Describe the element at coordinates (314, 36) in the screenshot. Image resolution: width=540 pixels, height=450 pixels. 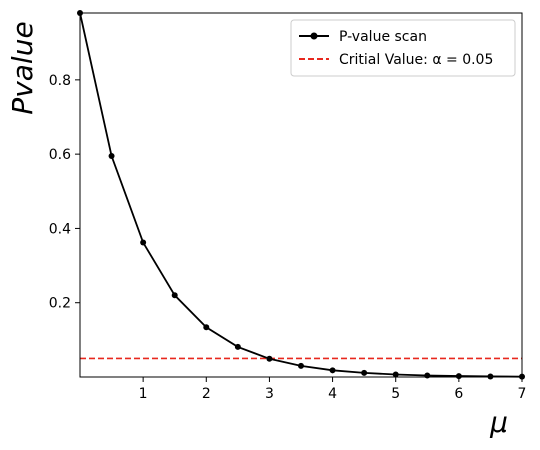
I see `legend-dot-pvalue-scan` at that location.